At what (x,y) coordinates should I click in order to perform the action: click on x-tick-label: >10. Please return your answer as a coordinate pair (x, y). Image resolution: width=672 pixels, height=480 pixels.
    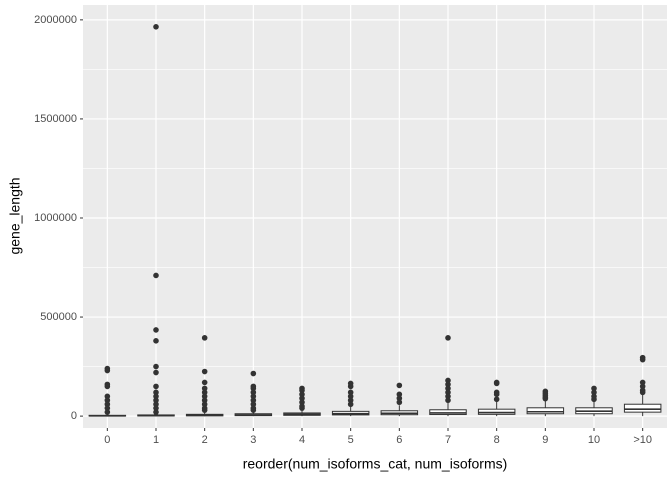
    Looking at the image, I should click on (642, 440).